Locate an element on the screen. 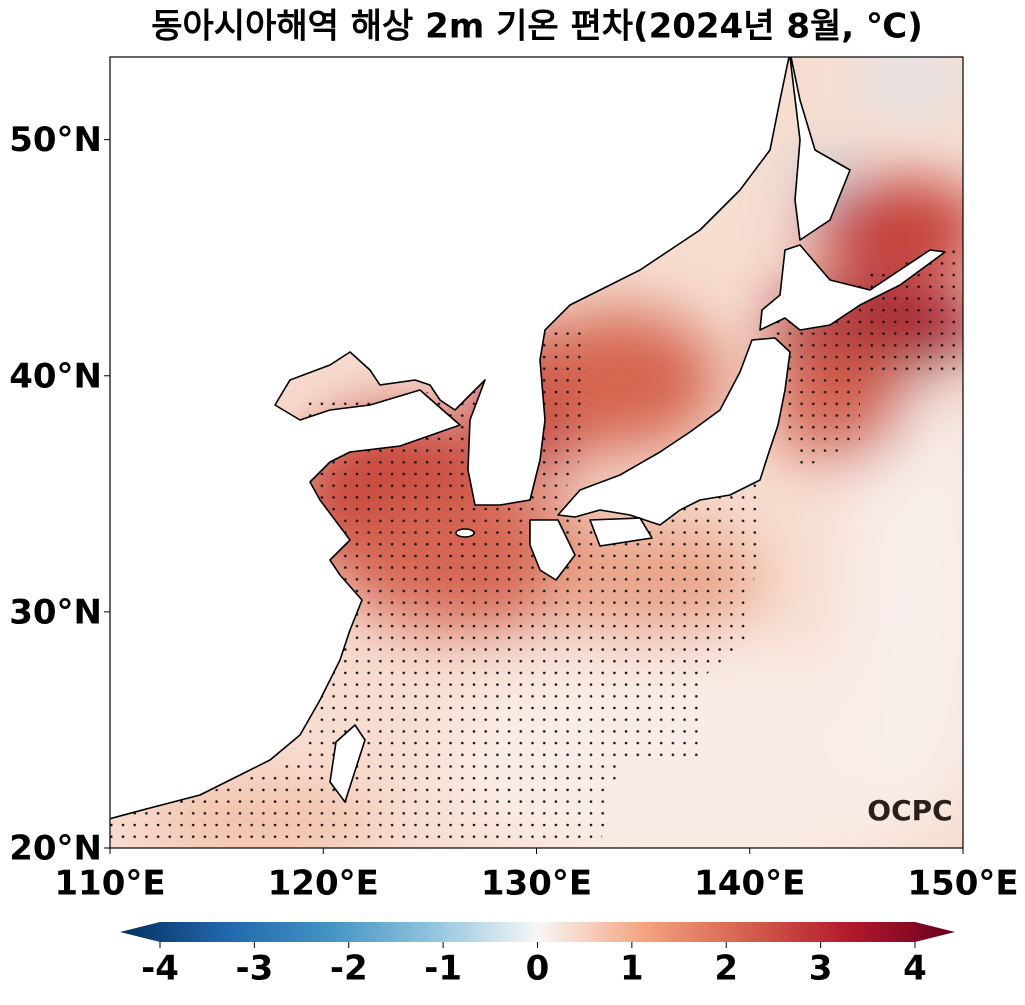  colorbar-tick-label: 4 is located at coordinates (915, 969).